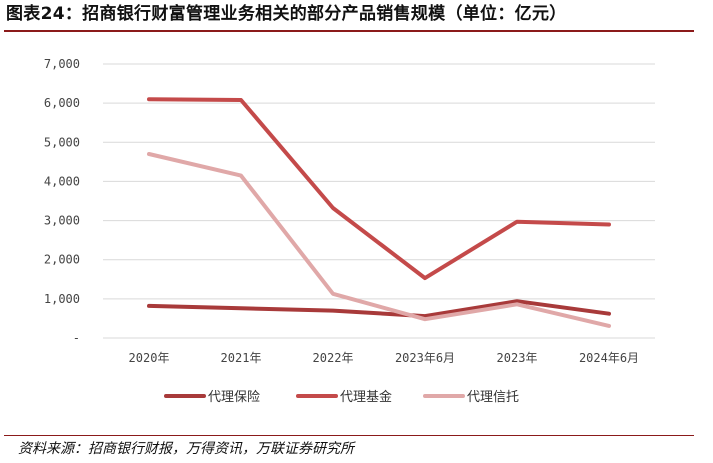 Image resolution: width=713 pixels, height=463 pixels. What do you see at coordinates (149, 358) in the screenshot?
I see `x-tick-label: 2020年` at bounding box center [149, 358].